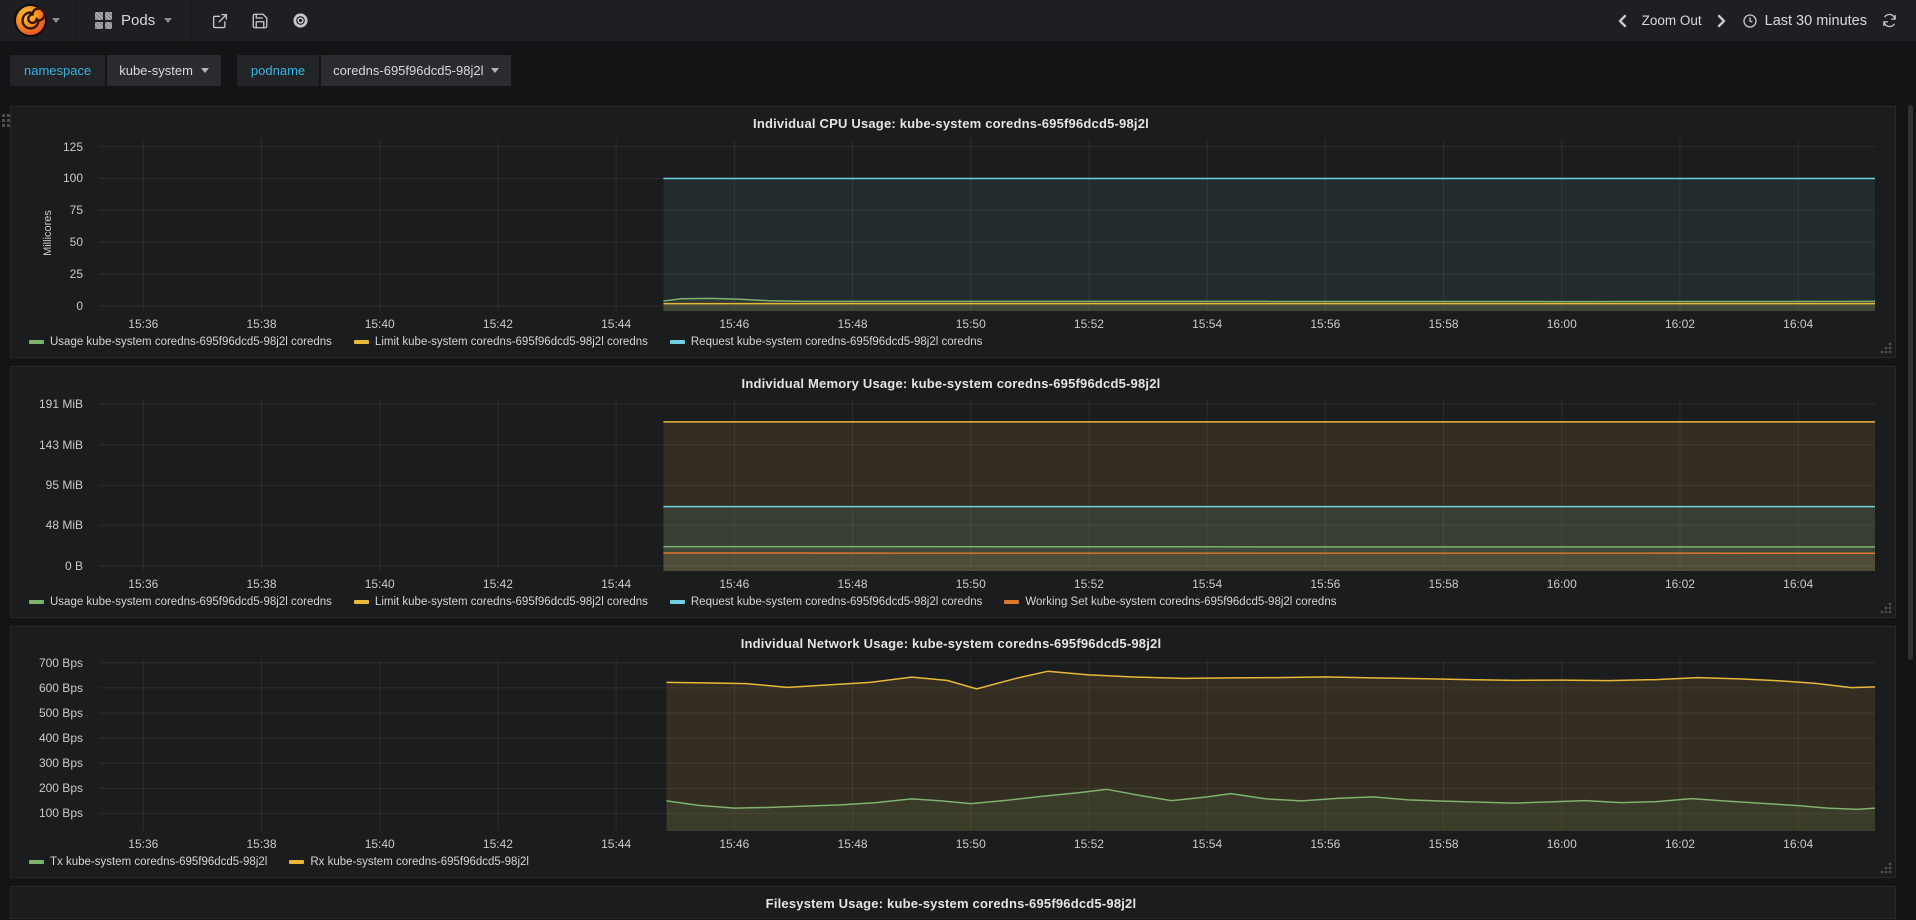 Image resolution: width=1916 pixels, height=920 pixels. What do you see at coordinates (60, 444) in the screenshot?
I see `y-tick-label: 143 MiB` at bounding box center [60, 444].